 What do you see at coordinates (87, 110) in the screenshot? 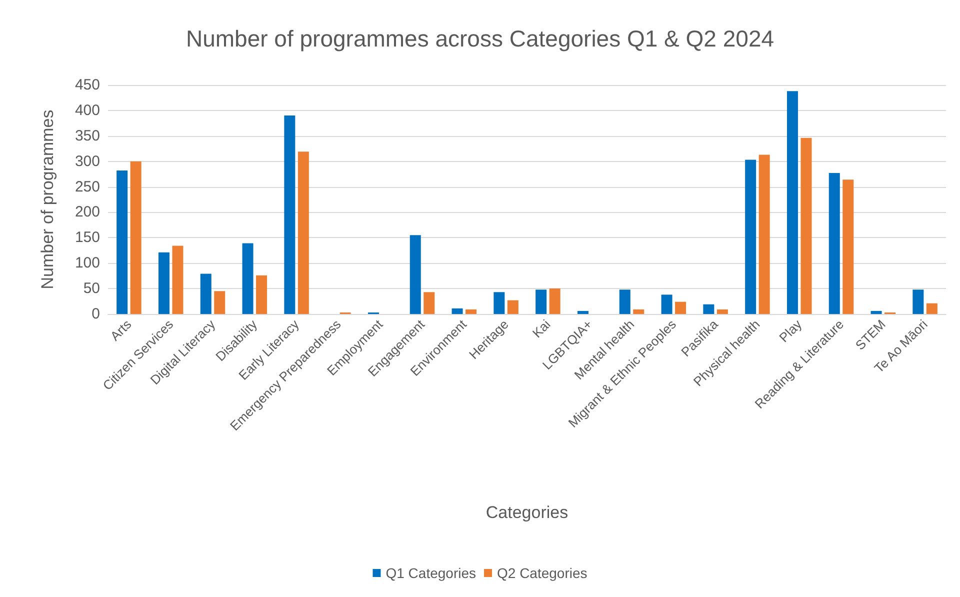
I see `y-tick-label: 400` at bounding box center [87, 110].